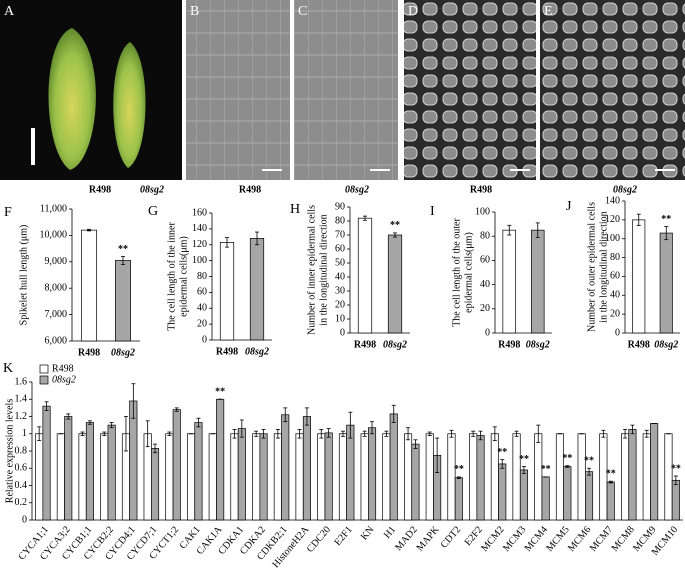 This screenshot has height=576, width=685. I want to click on x-tick-label: MCM3, so click(514, 539).